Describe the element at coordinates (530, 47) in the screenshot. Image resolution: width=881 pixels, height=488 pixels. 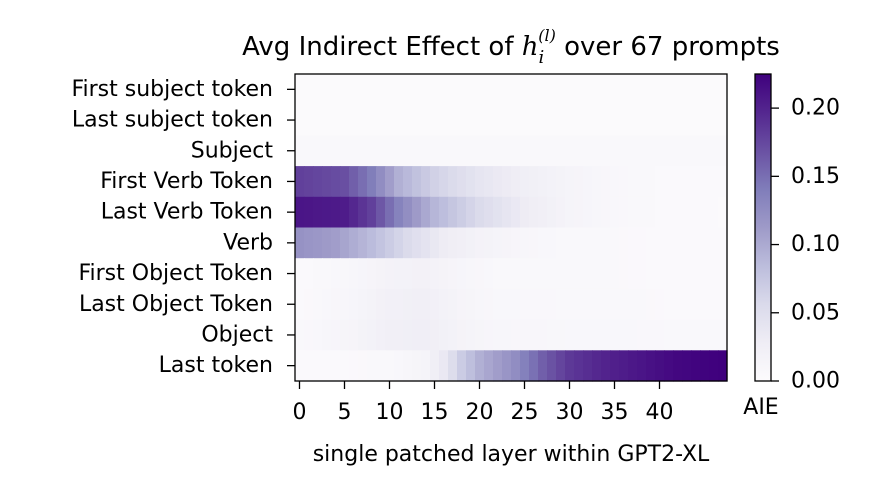
I see `chart-title-variable: h` at that location.